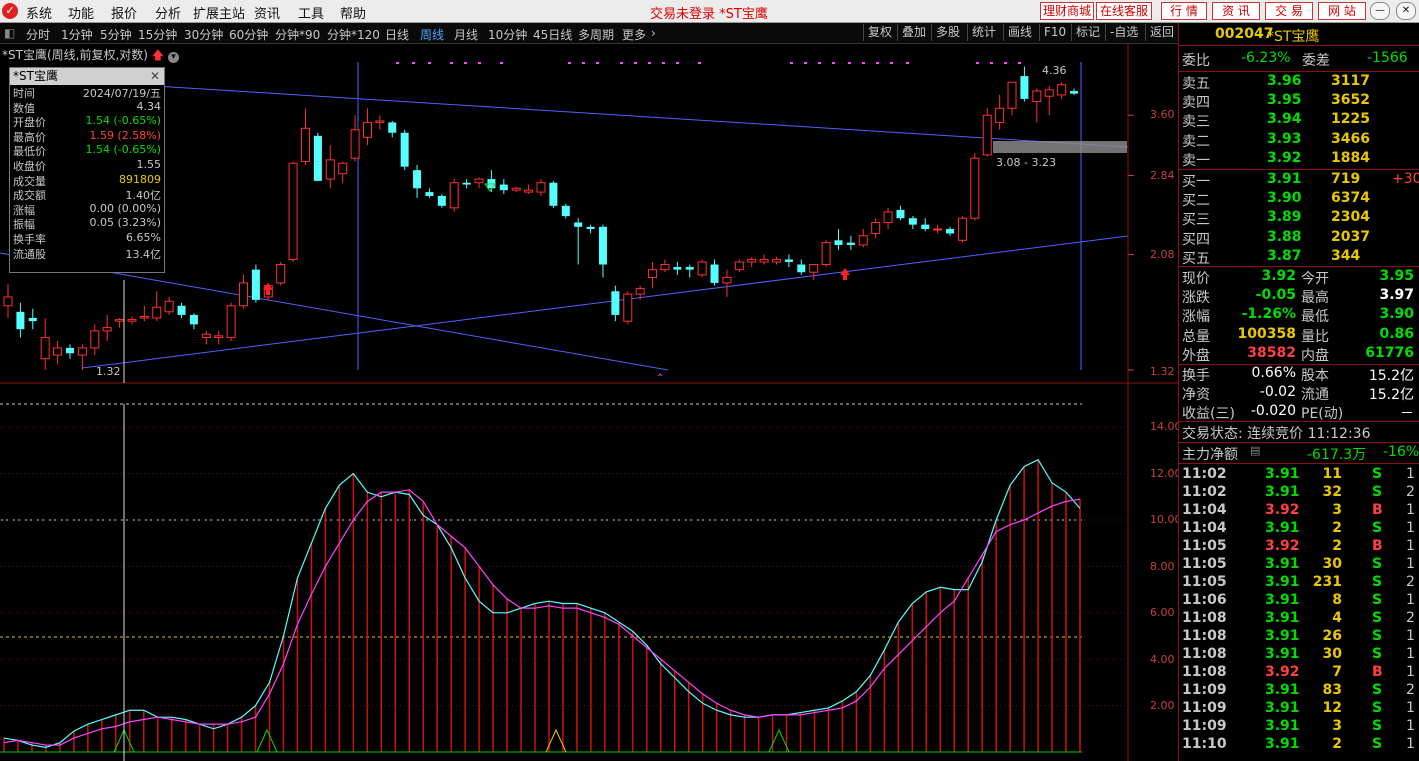 The width and height of the screenshot is (1419, 761). What do you see at coordinates (125, 208) in the screenshot?
I see `infobox-value: 0.00 (0.00%)` at bounding box center [125, 208].